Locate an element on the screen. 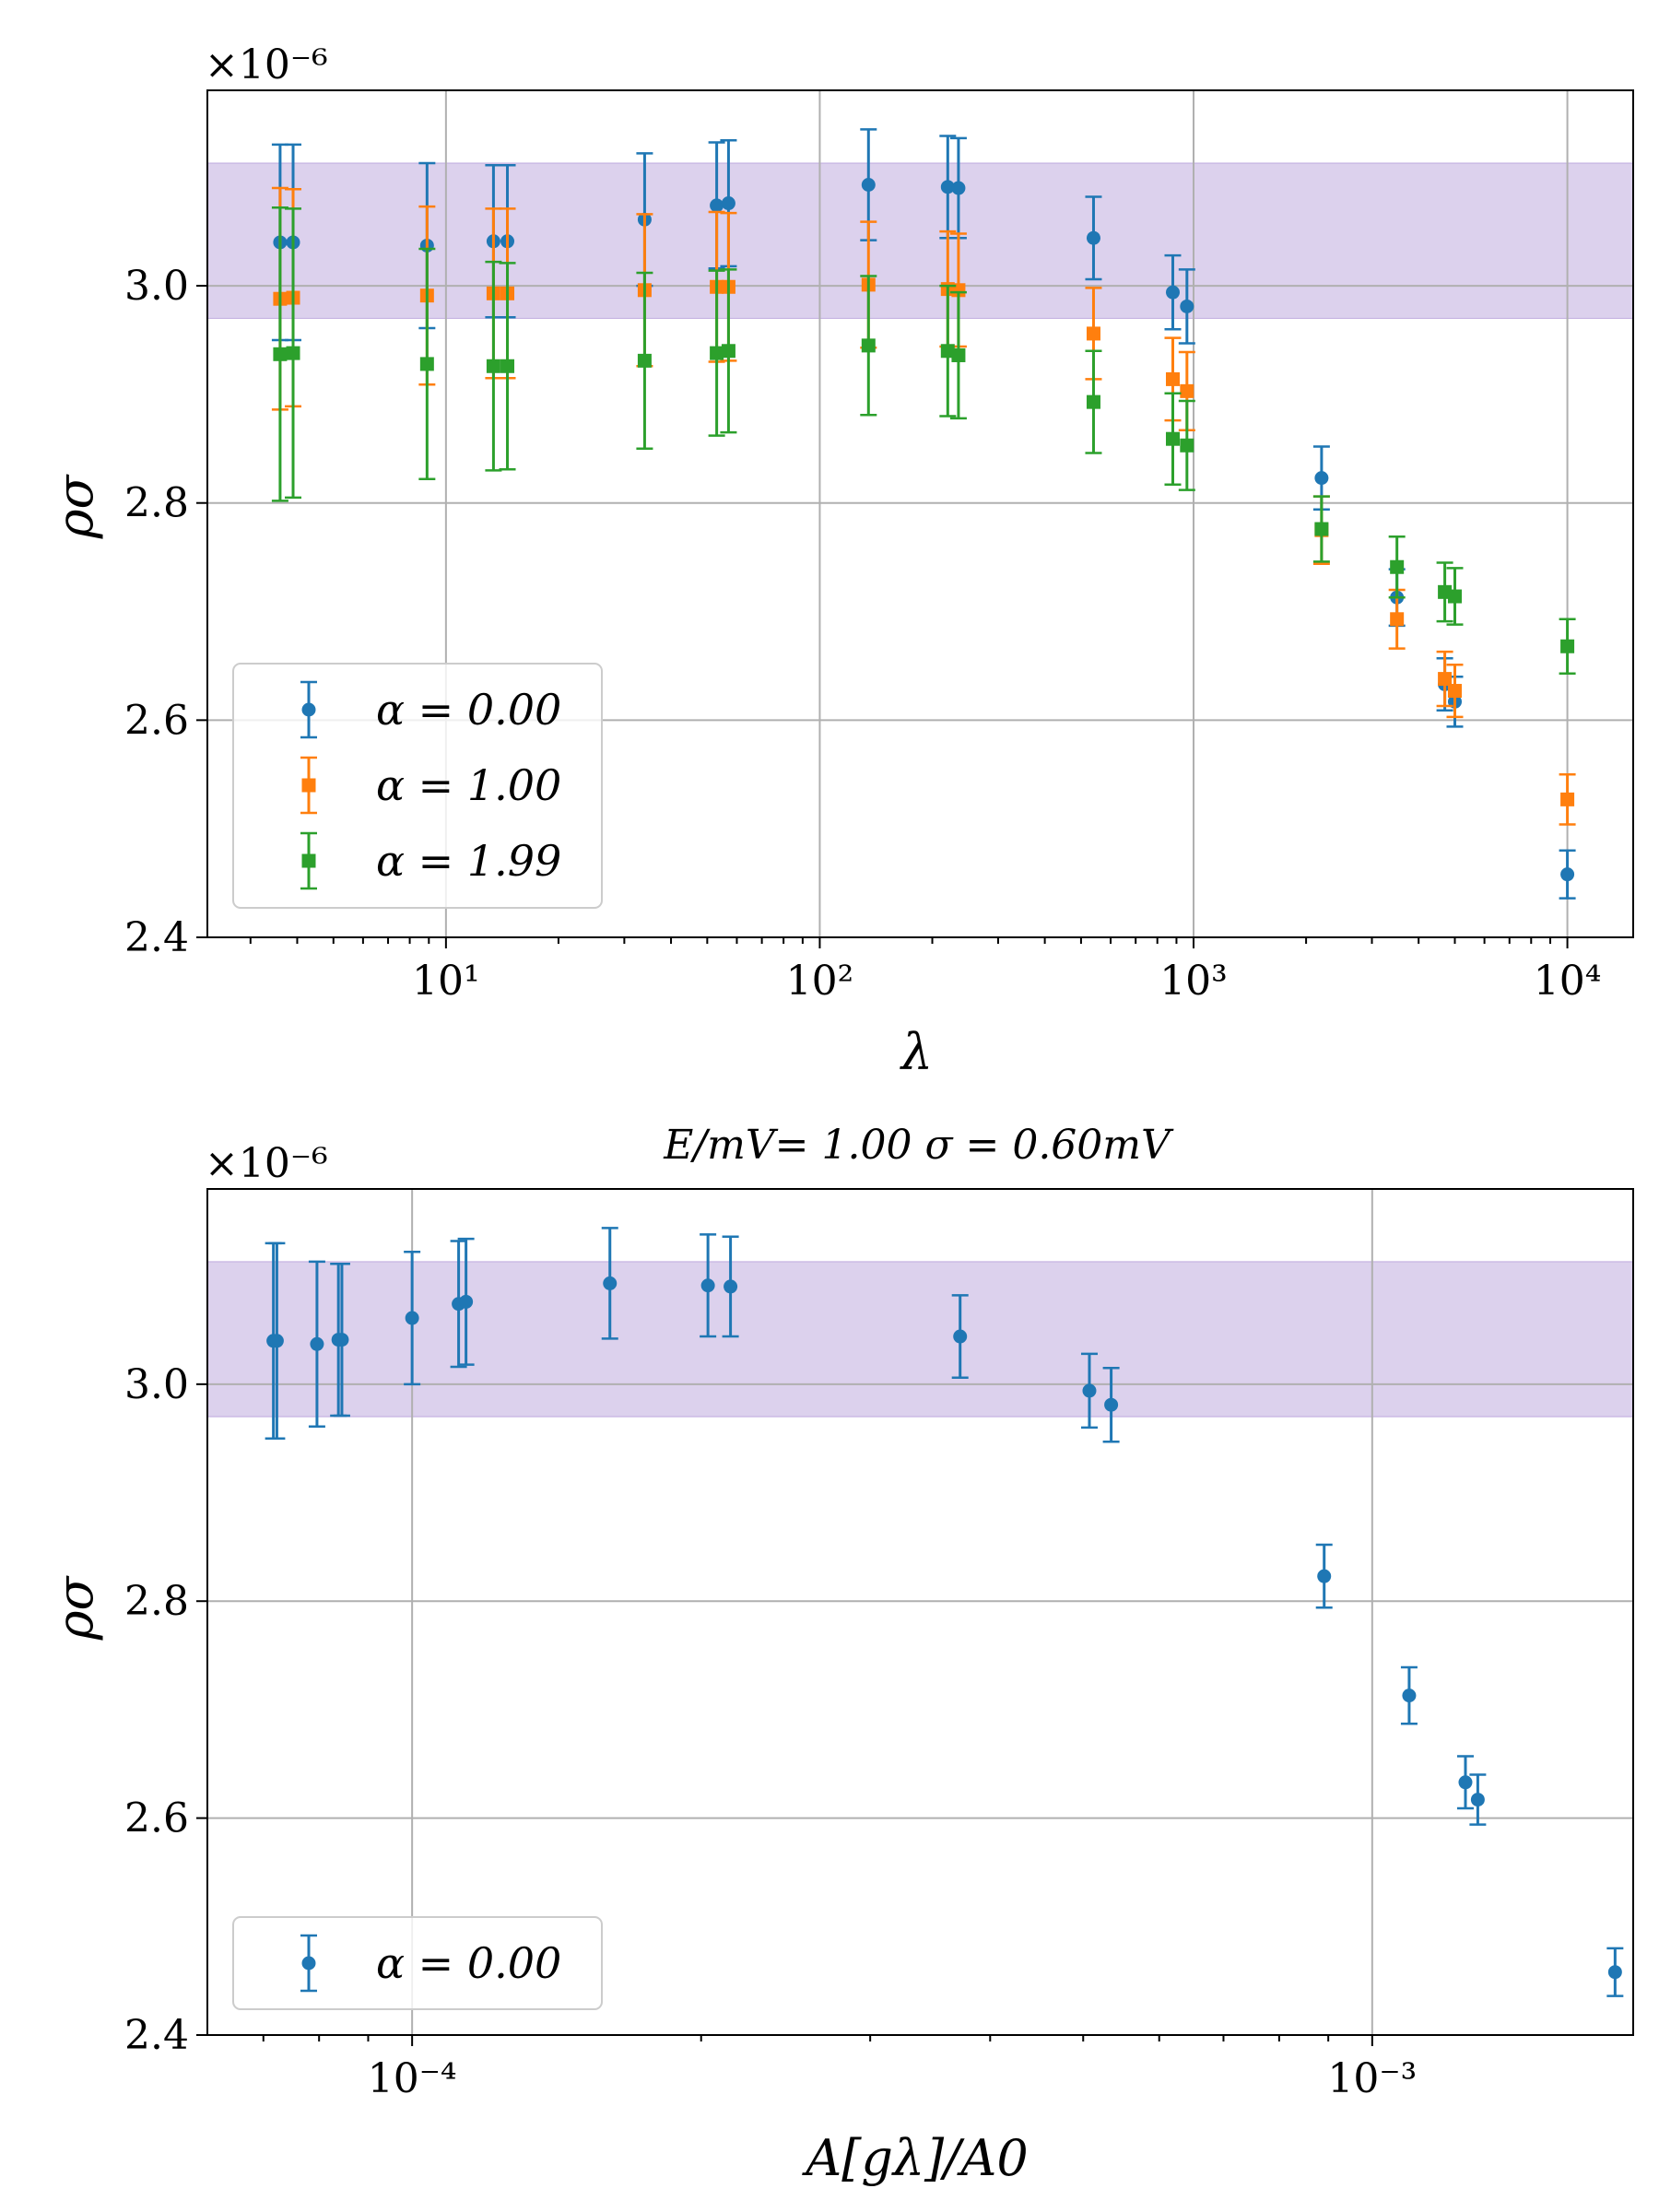 This screenshot has width=1659, height=2212. x-tick-label: 10⁴ is located at coordinates (1568, 981).